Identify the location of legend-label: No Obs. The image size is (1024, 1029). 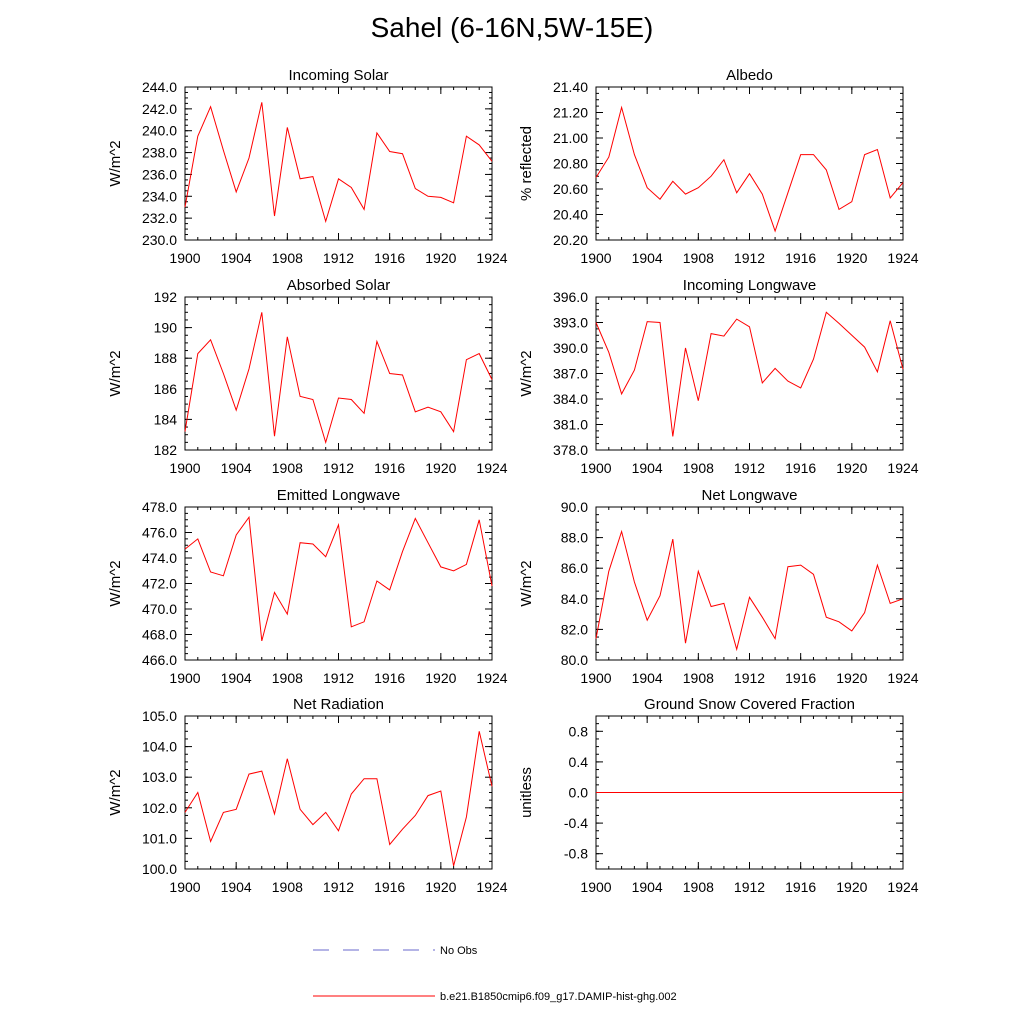
(459, 951).